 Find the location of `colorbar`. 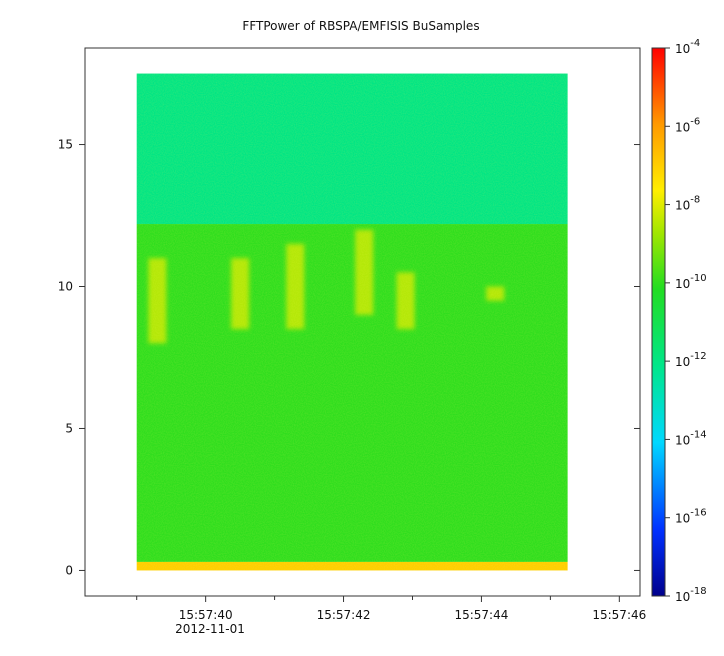

colorbar is located at coordinates (658, 322).